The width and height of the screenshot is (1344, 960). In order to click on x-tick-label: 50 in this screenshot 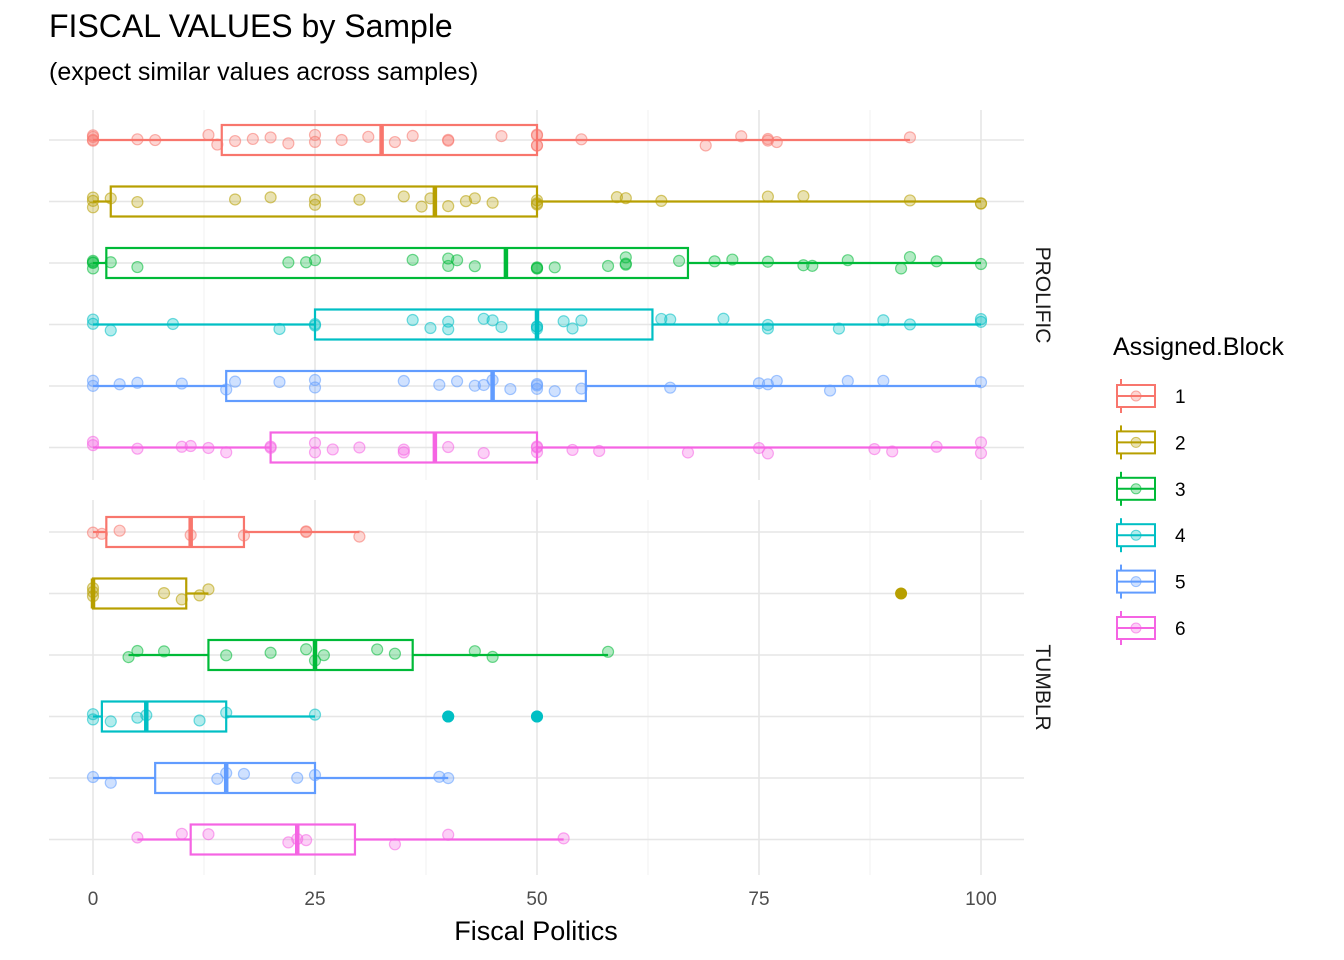, I will do `click(536, 899)`.